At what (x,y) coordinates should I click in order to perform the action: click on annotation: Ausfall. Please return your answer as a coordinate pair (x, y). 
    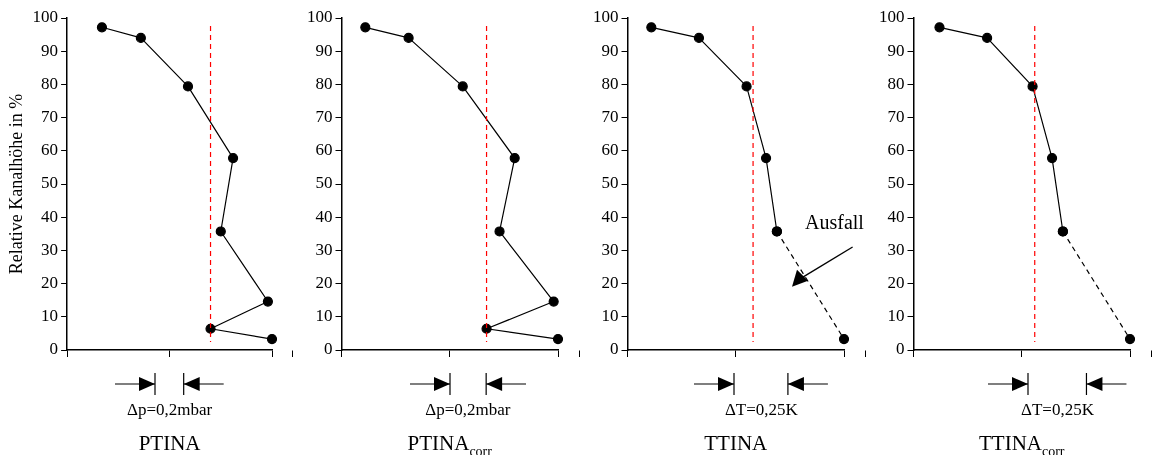
    Looking at the image, I should click on (834, 222).